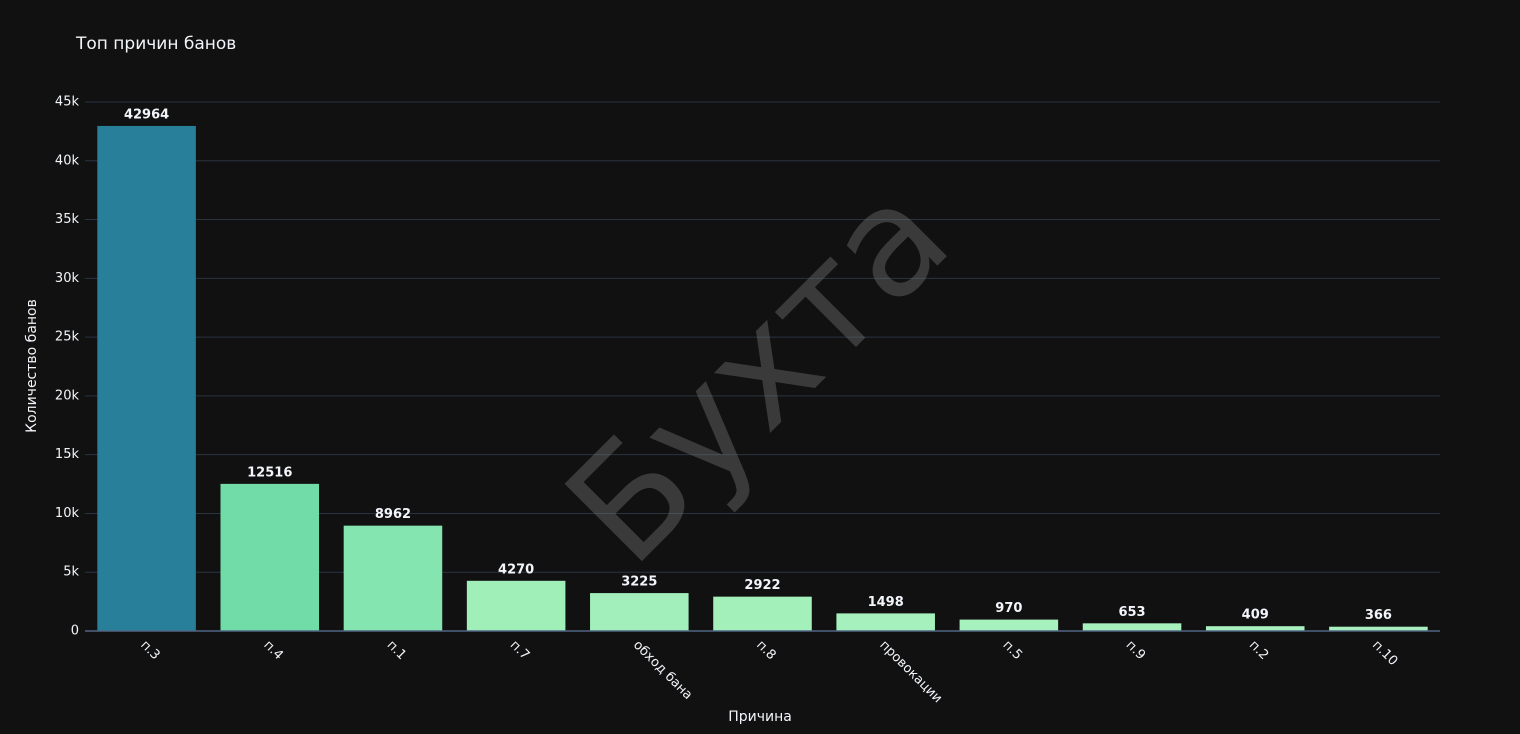  I want to click on data-label: 8962, so click(393, 514).